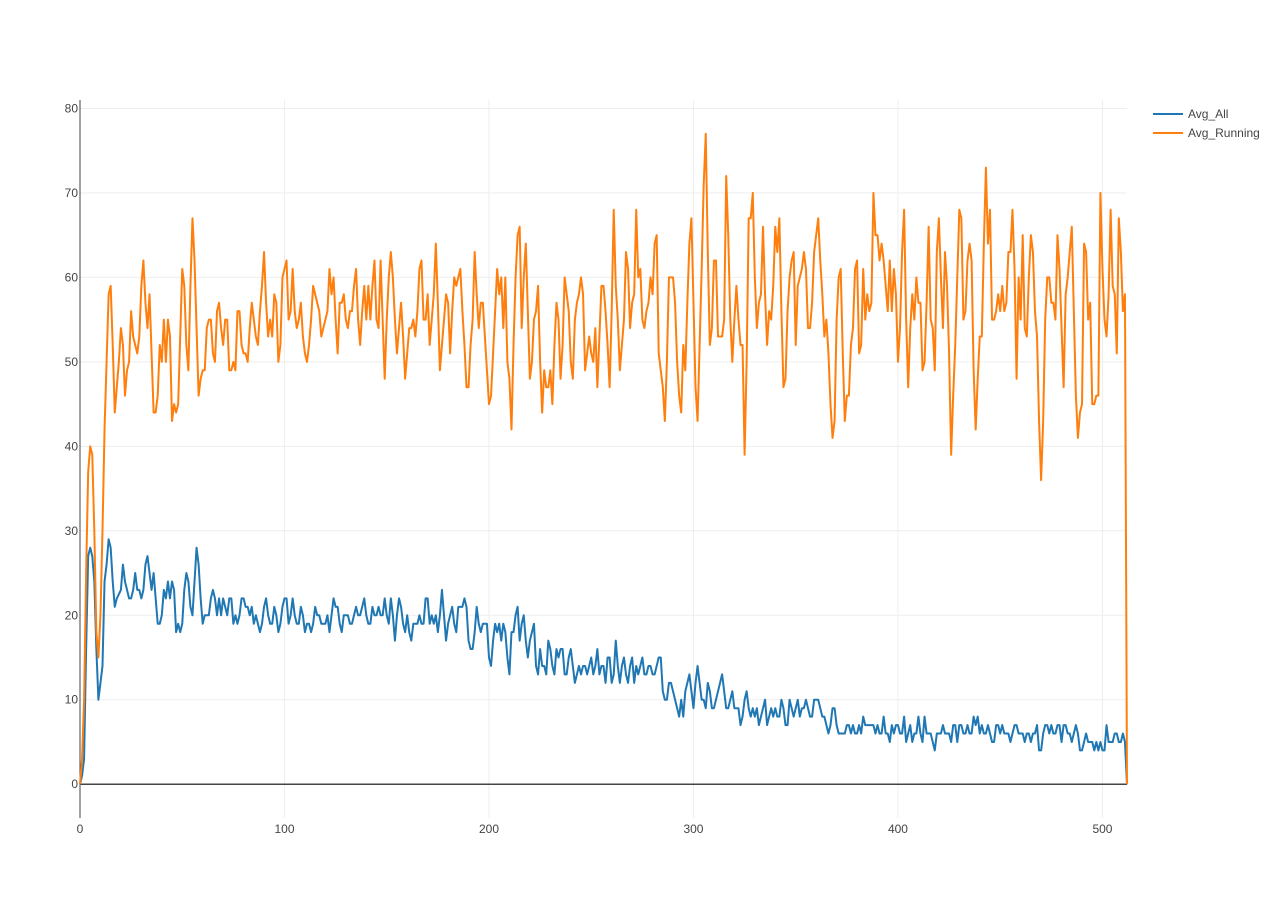  I want to click on x-tick-label: 300, so click(693, 829).